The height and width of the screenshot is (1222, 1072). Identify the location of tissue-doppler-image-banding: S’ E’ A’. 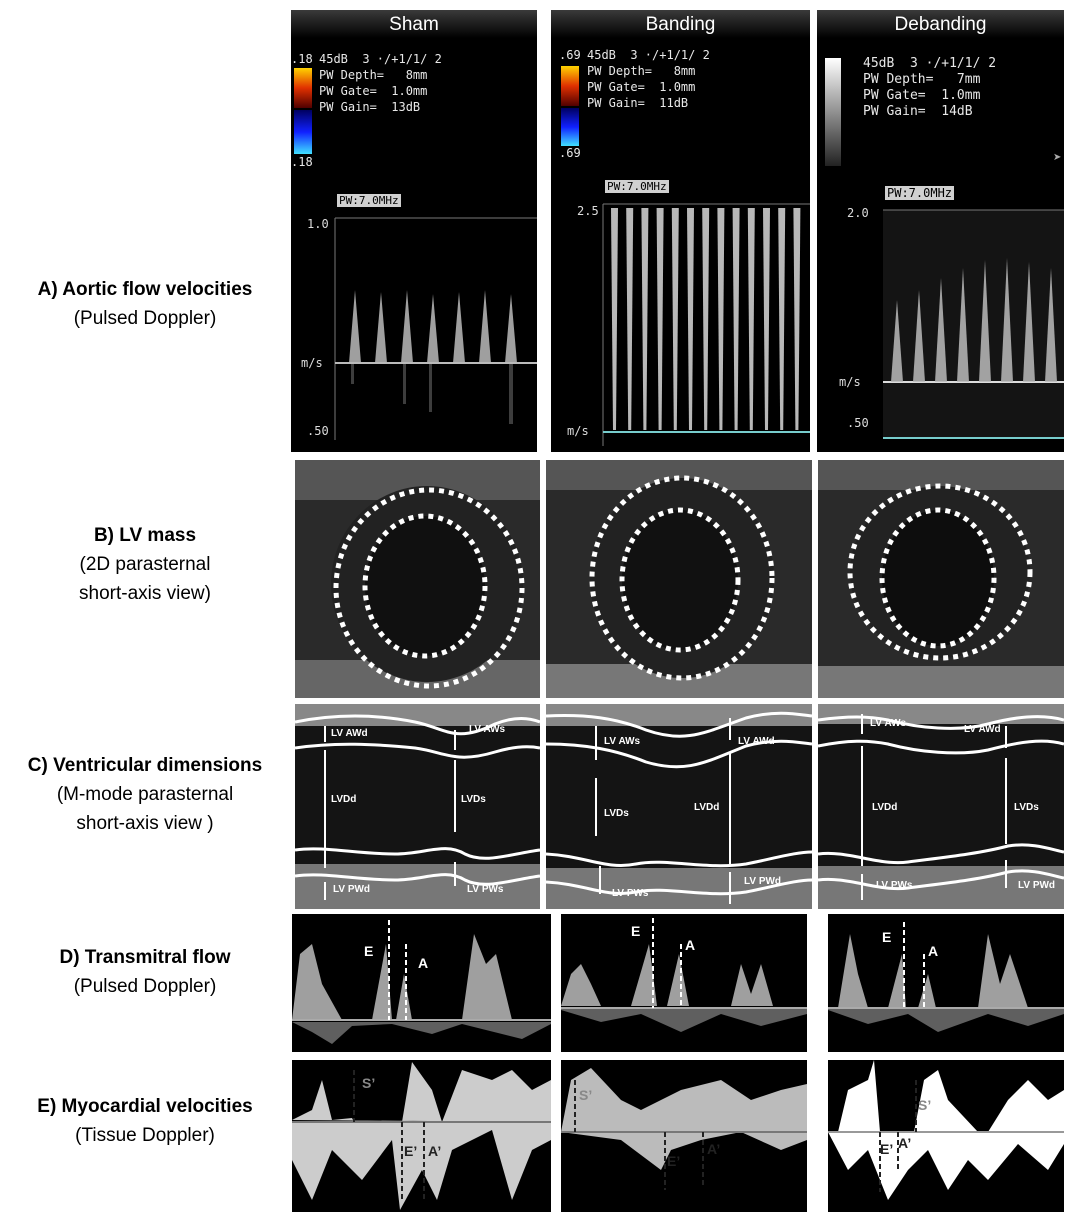
(684, 1136).